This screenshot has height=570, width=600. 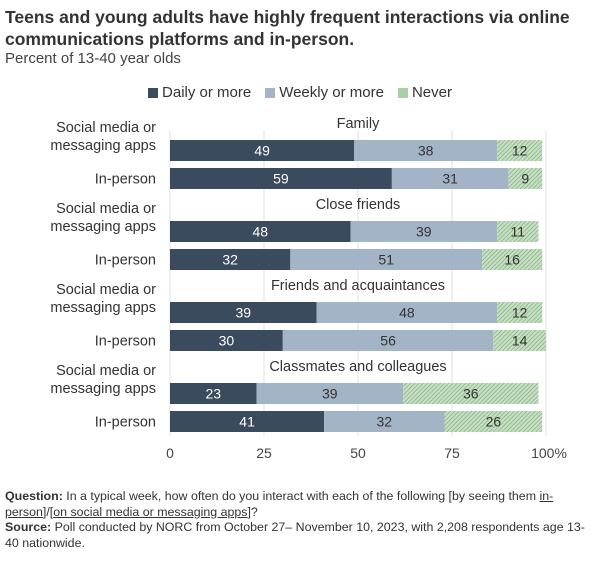 I want to click on data-label: 23, so click(x=213, y=394).